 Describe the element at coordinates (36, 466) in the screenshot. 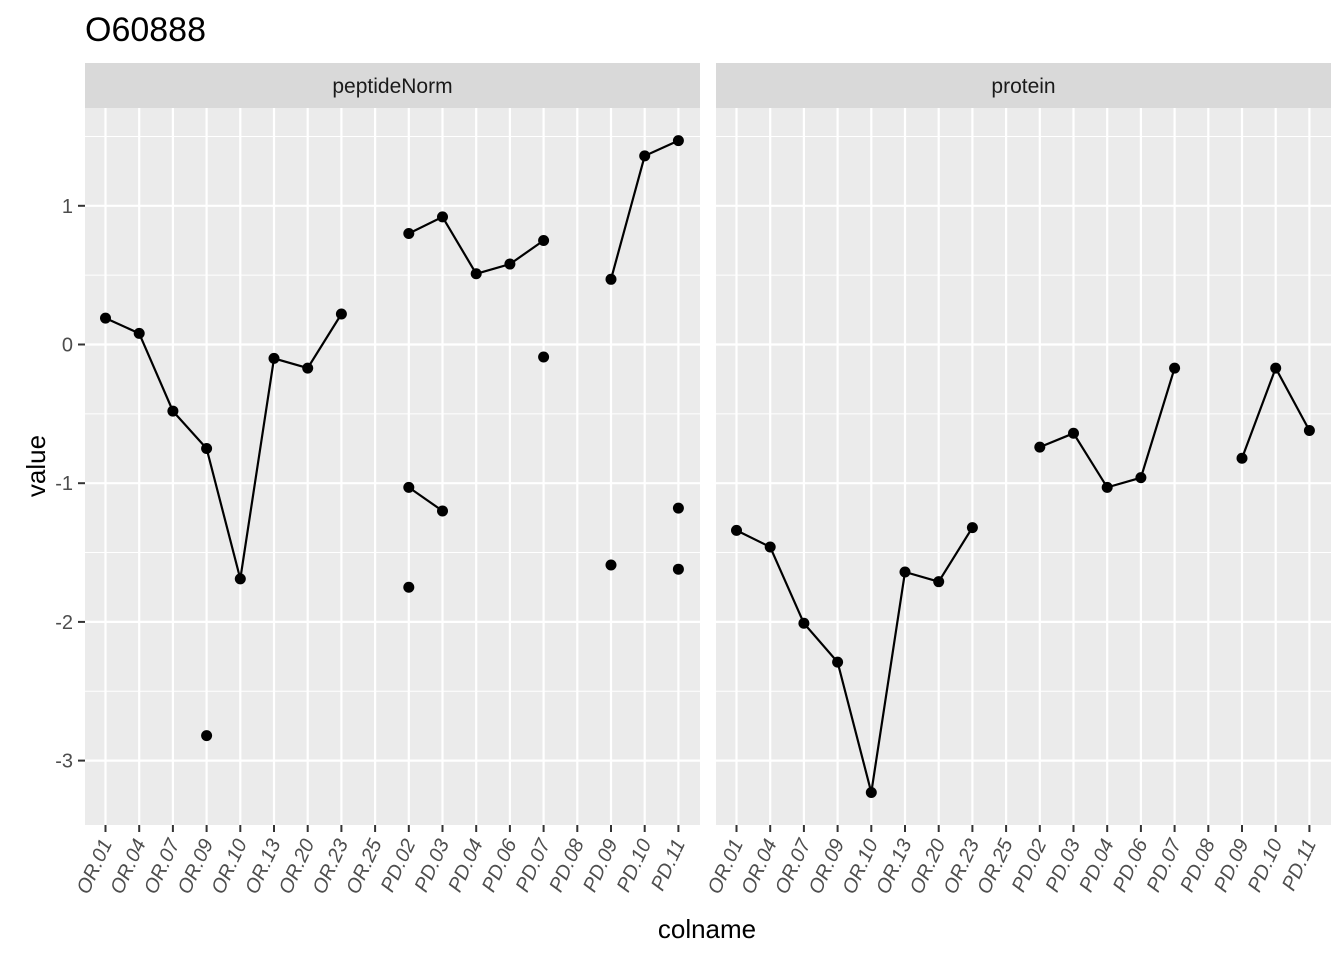

I see `y-axis-title: value` at that location.